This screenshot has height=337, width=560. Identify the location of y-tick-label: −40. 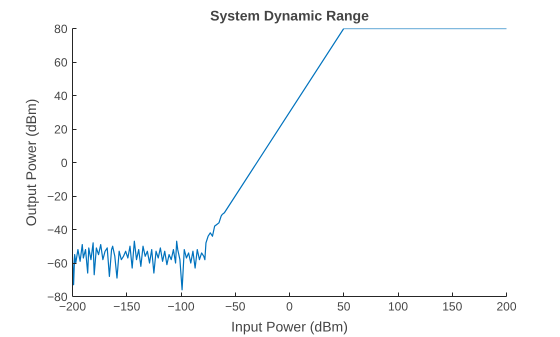
(57, 230).